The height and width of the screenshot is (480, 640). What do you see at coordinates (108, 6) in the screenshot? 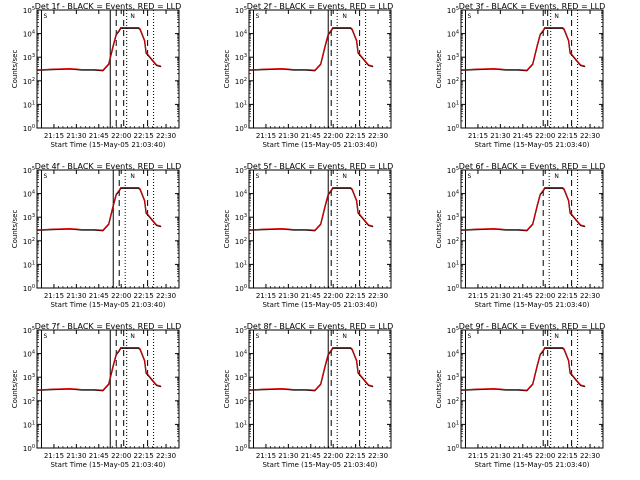
I see `panel-title: Det 1f - BLACK = Events, RED = LLD` at bounding box center [108, 6].